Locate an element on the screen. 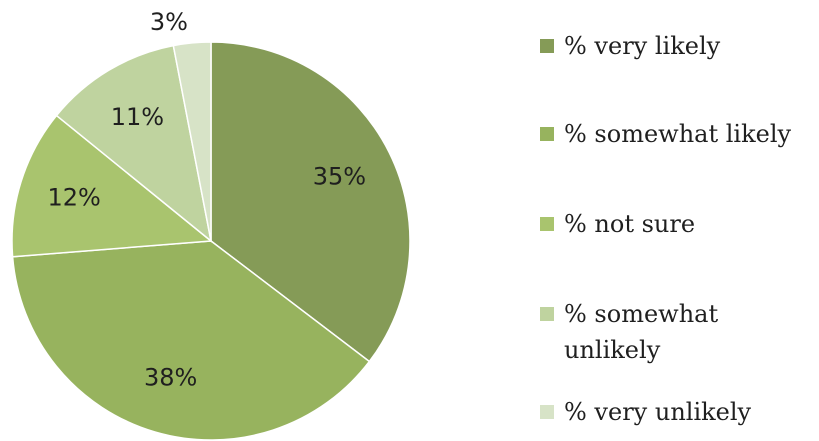  legend-label: % somewhat unlikely is located at coordinates (641, 332).